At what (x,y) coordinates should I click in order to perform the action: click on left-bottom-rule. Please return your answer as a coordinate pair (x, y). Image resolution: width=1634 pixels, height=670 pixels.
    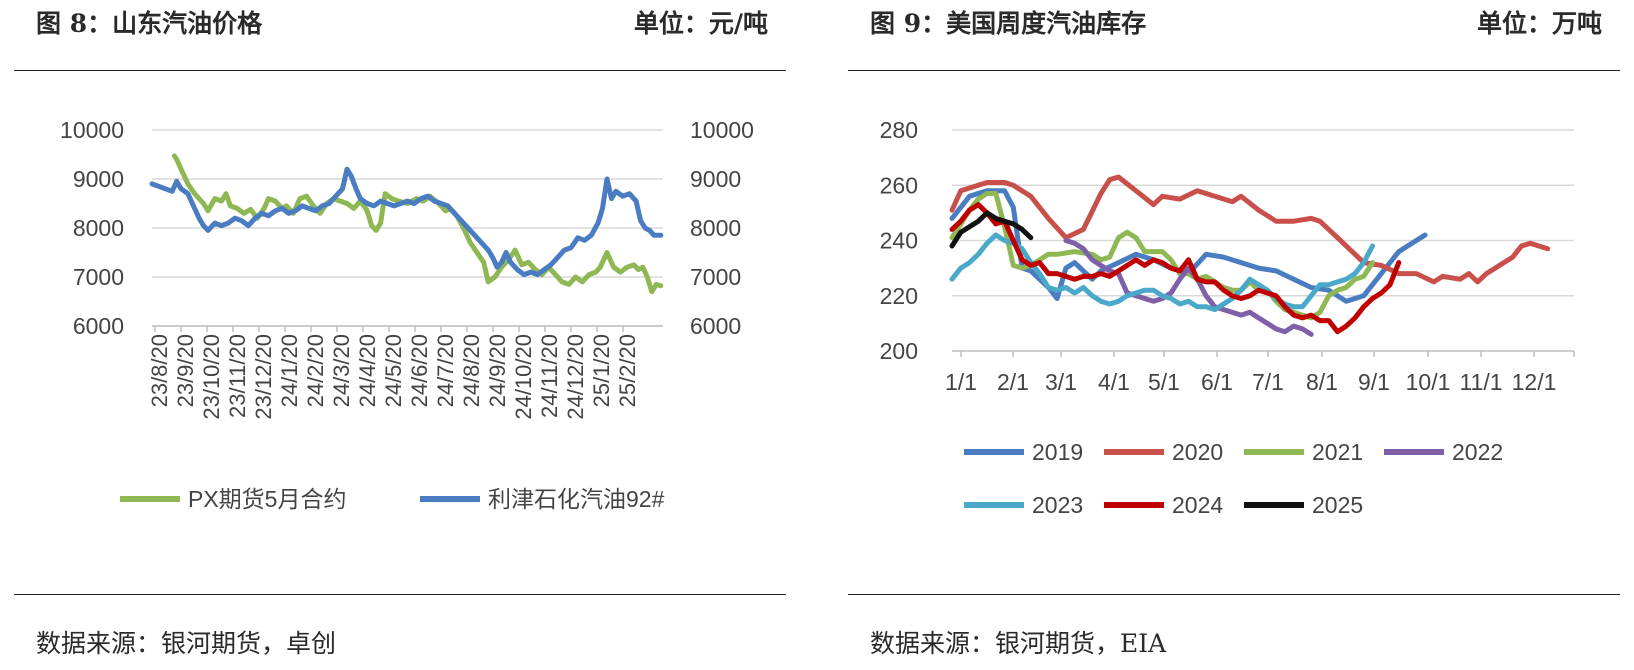
    Looking at the image, I should click on (400, 594).